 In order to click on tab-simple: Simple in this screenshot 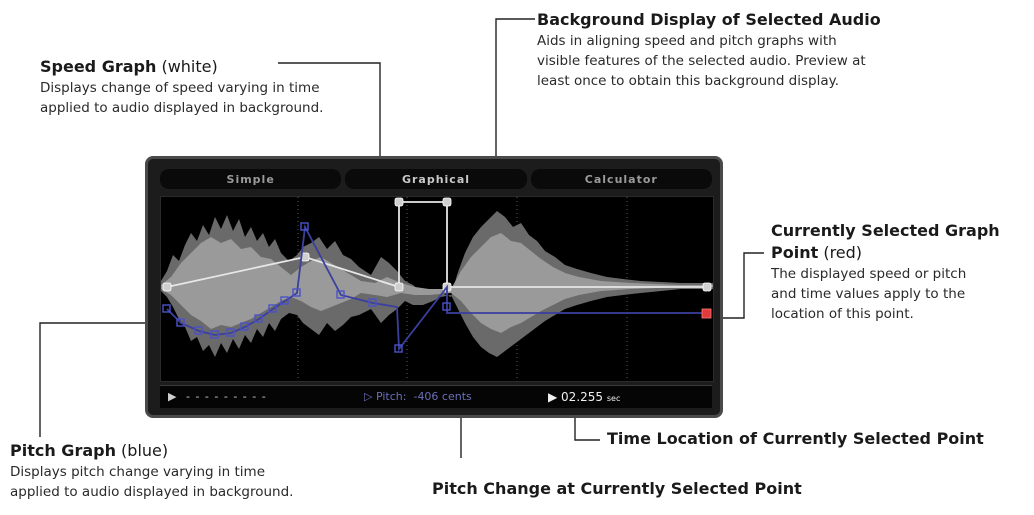, I will do `click(251, 179)`.